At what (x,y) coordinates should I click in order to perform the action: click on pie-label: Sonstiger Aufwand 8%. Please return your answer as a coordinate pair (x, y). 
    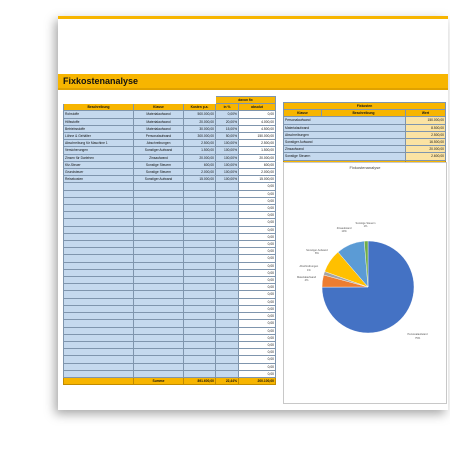
    Looking at the image, I should click on (317, 252).